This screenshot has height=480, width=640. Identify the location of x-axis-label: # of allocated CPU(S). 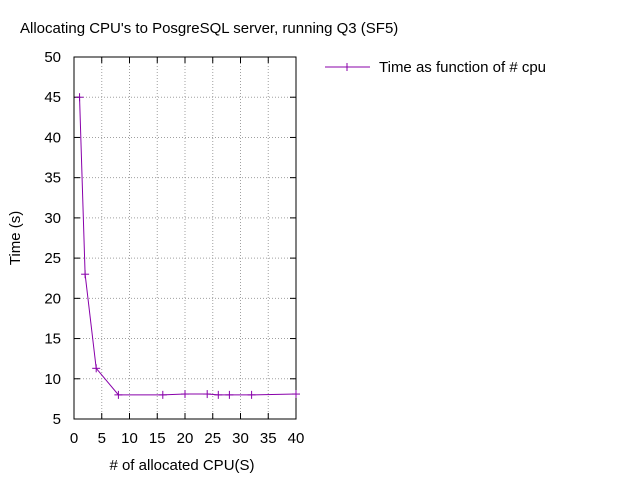
(181, 465).